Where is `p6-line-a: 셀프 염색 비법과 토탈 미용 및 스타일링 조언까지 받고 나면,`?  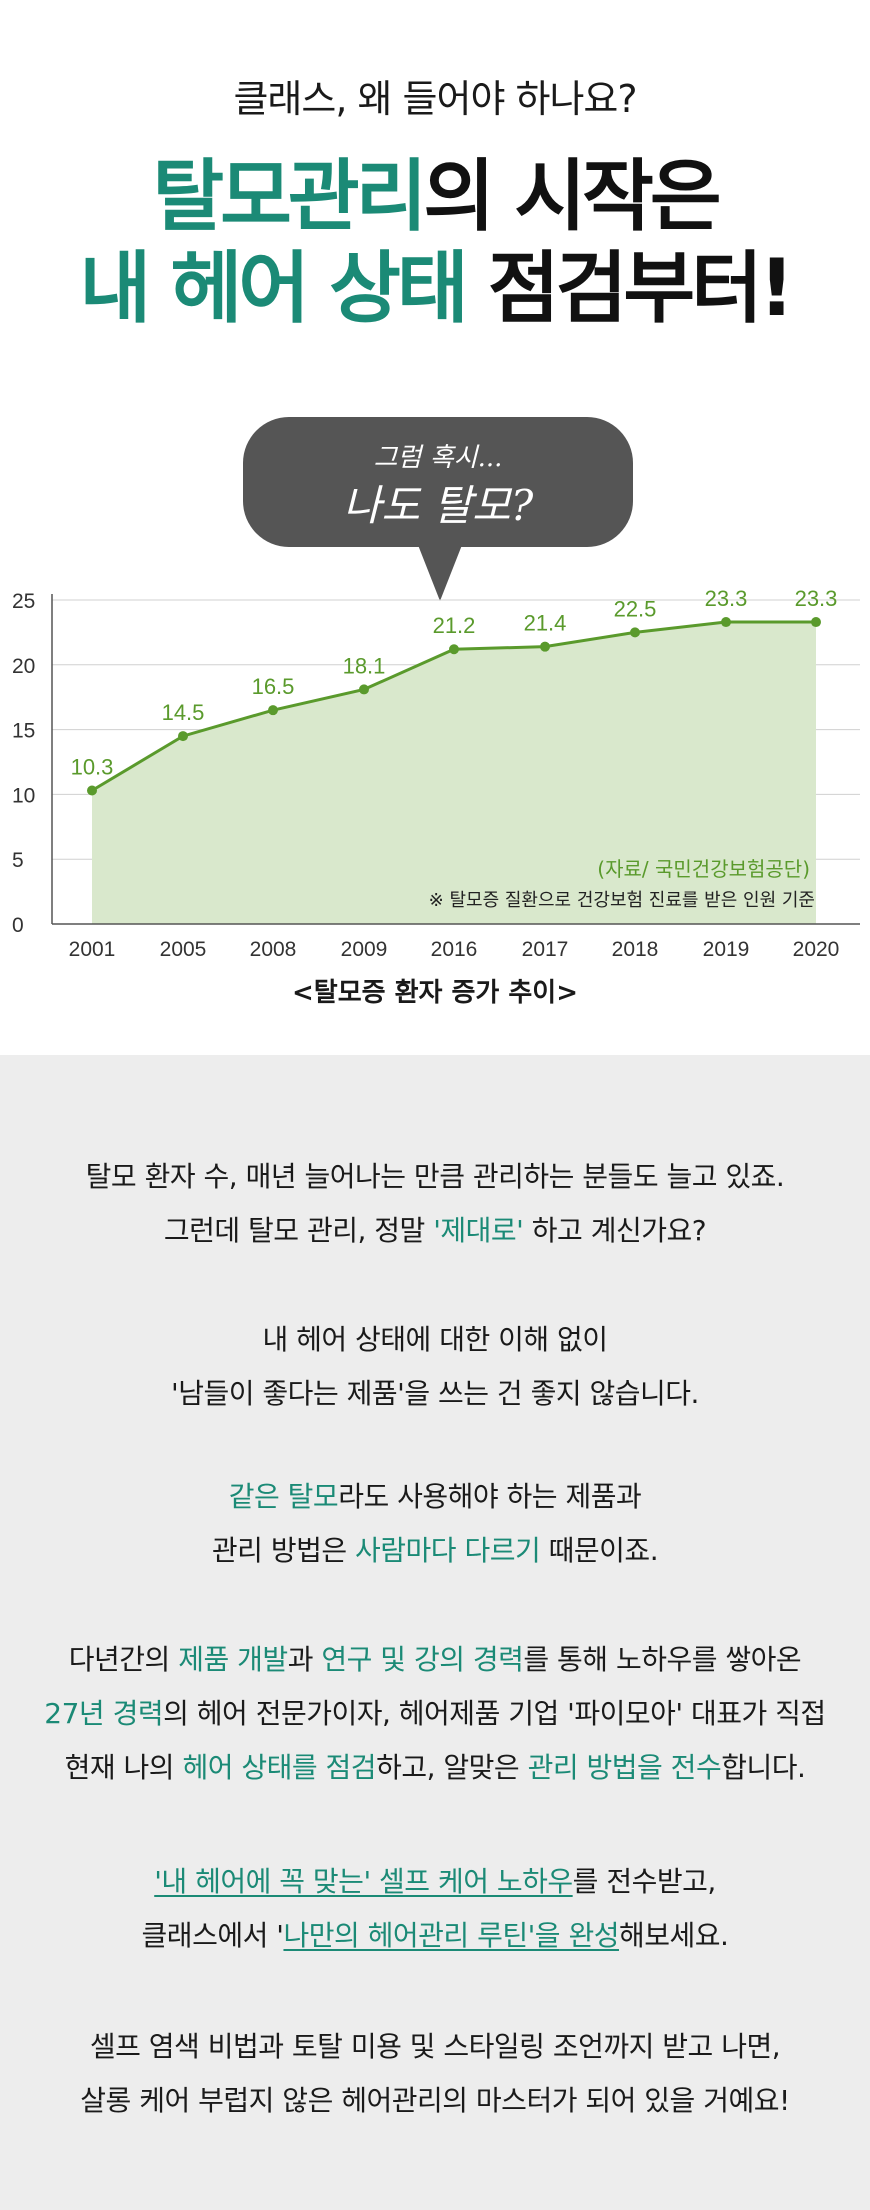 p6-line-a: 셀프 염색 비법과 토탈 미용 및 스타일링 조언까지 받고 나면, is located at coordinates (435, 2046).